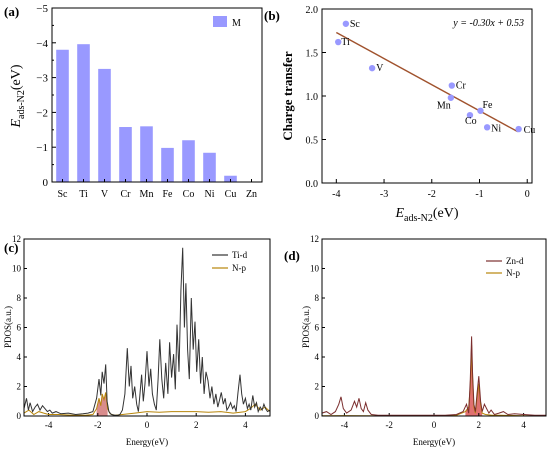 Image resolution: width=550 pixels, height=454 pixels. I want to click on d-ylabel: PDOS(a.u.), so click(306, 327).